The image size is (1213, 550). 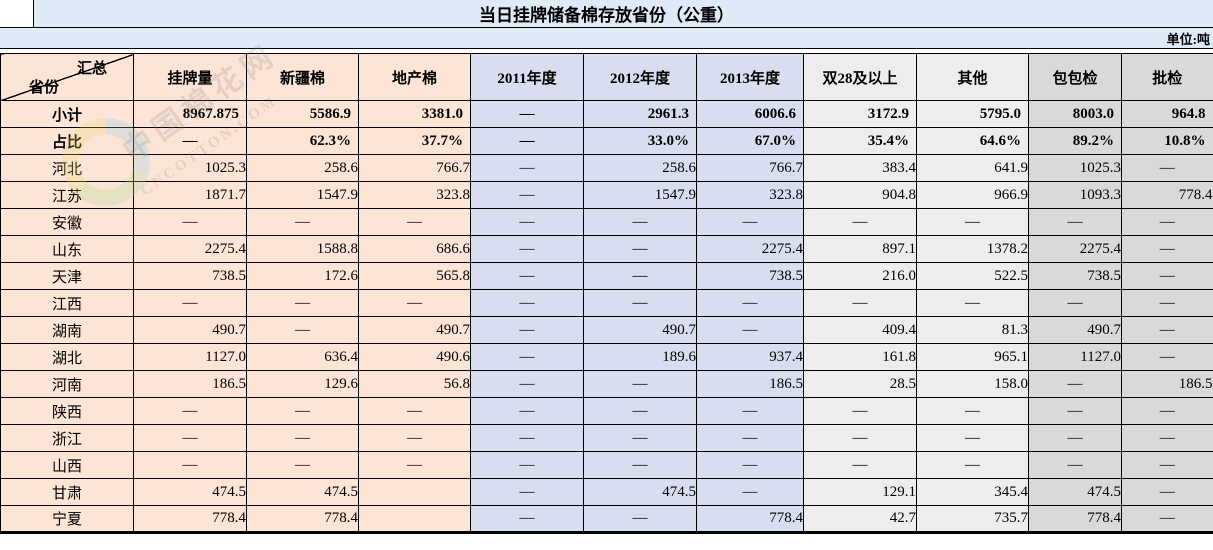 I want to click on province-cell: 山东, so click(x=67, y=249).